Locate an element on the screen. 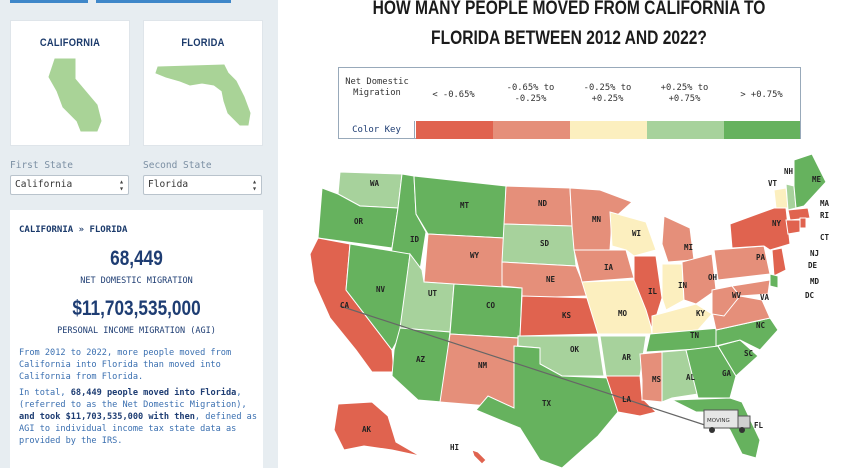  legend-range-label: +0.25% to +0.75% is located at coordinates (684, 93).